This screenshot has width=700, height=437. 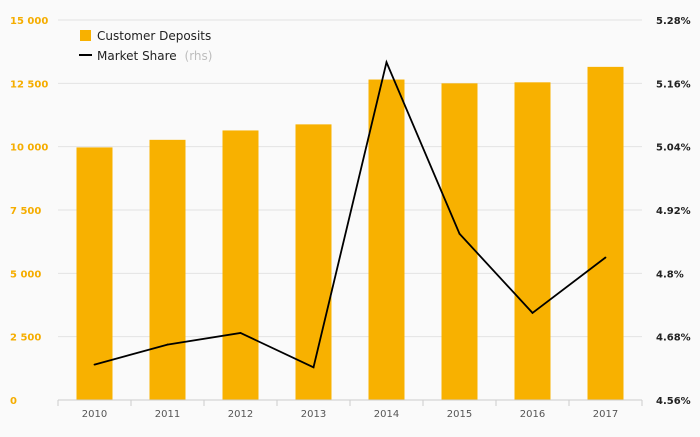 I want to click on legend-label-market-share-suffix: (rhs), so click(x=199, y=56).